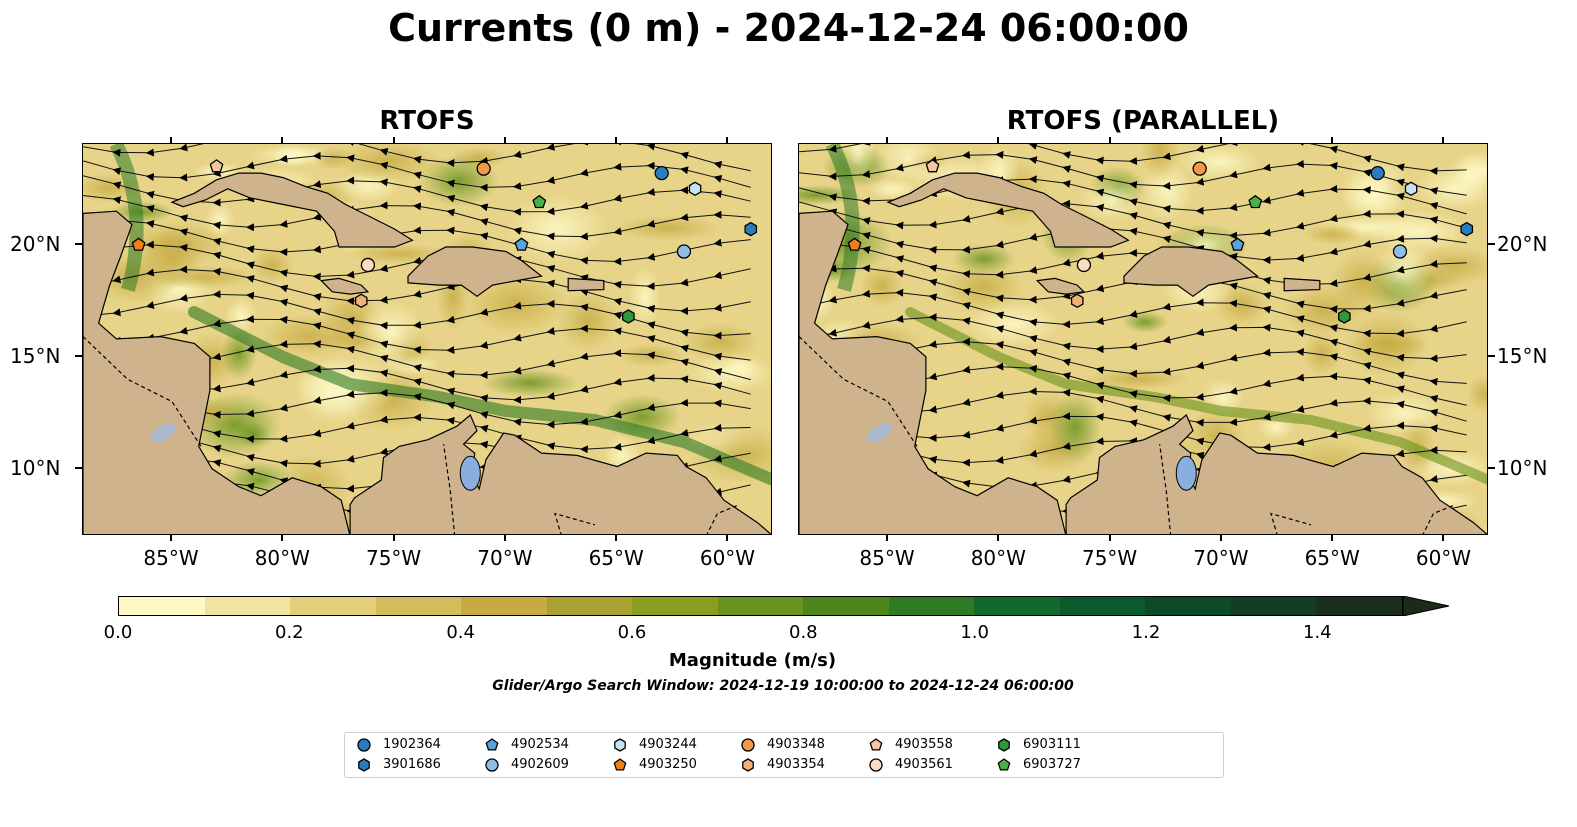  What do you see at coordinates (289, 632) in the screenshot?
I see `colorbar-tick-label: 0.2` at bounding box center [289, 632].